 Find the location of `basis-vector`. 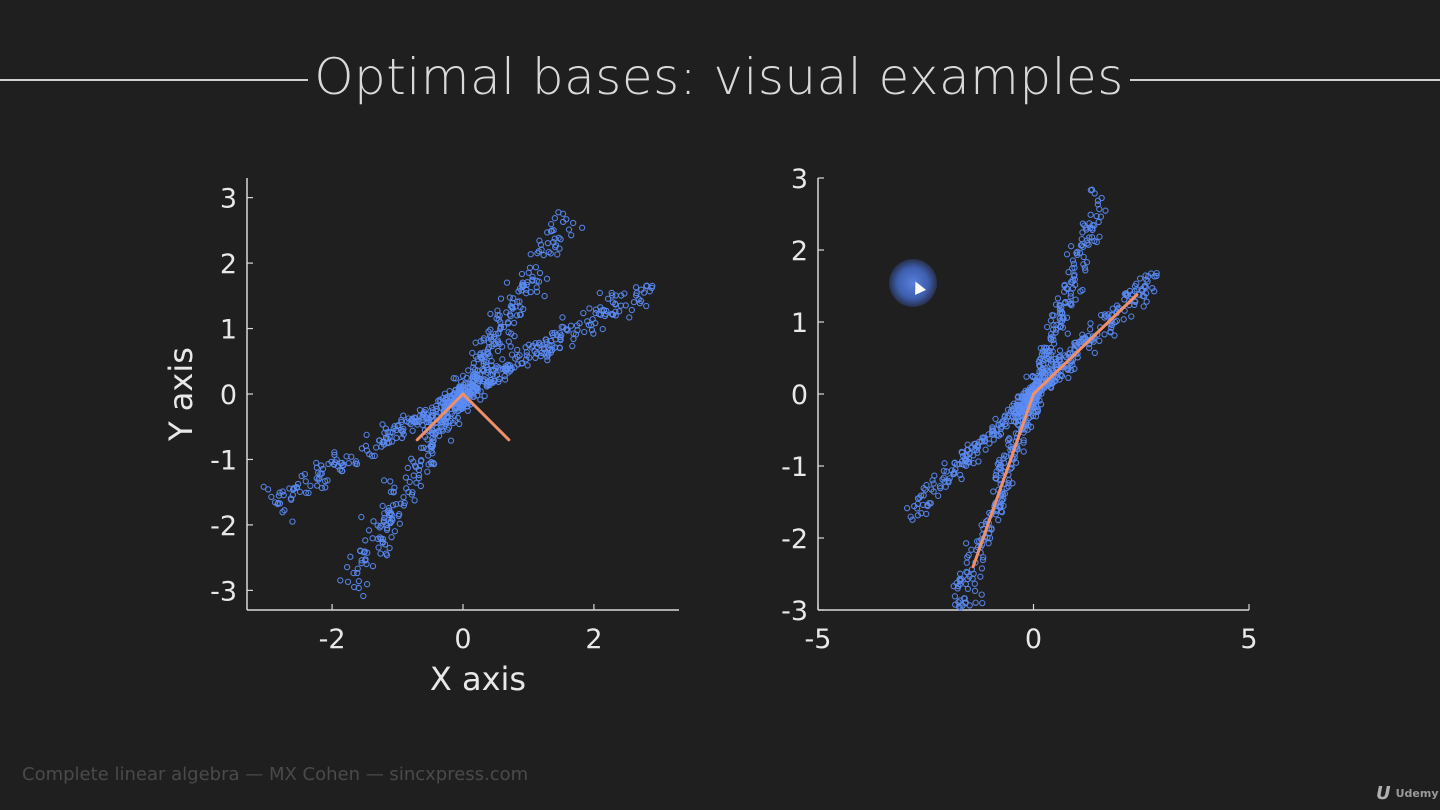

basis-vector is located at coordinates (1085, 344).